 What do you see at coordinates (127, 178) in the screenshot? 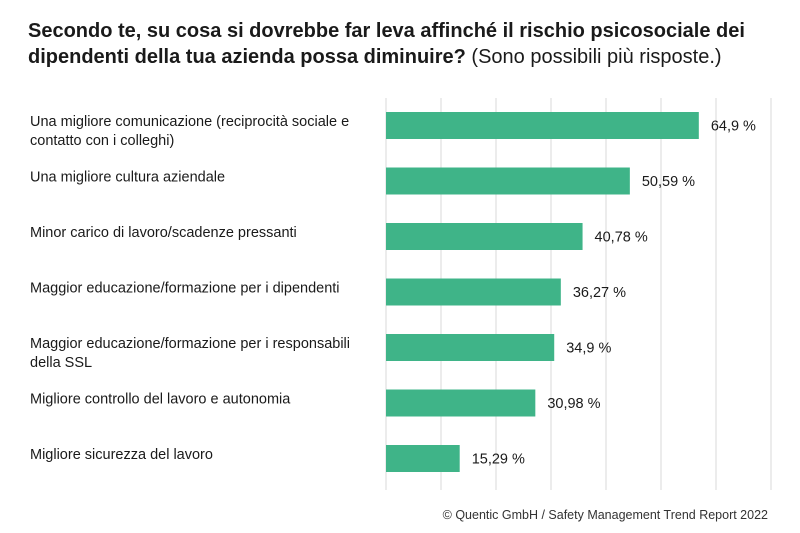
I see `category-label: Una migliore cultura aziendale` at bounding box center [127, 178].